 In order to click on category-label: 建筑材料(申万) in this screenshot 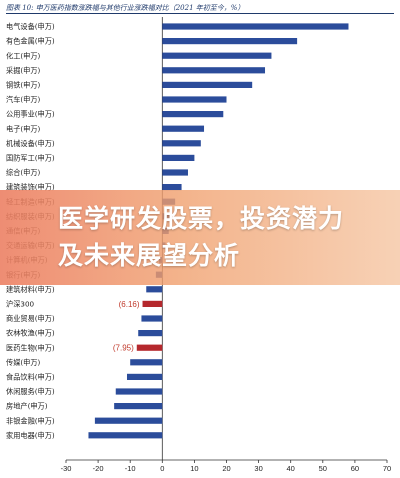, I will do `click(30, 289)`.